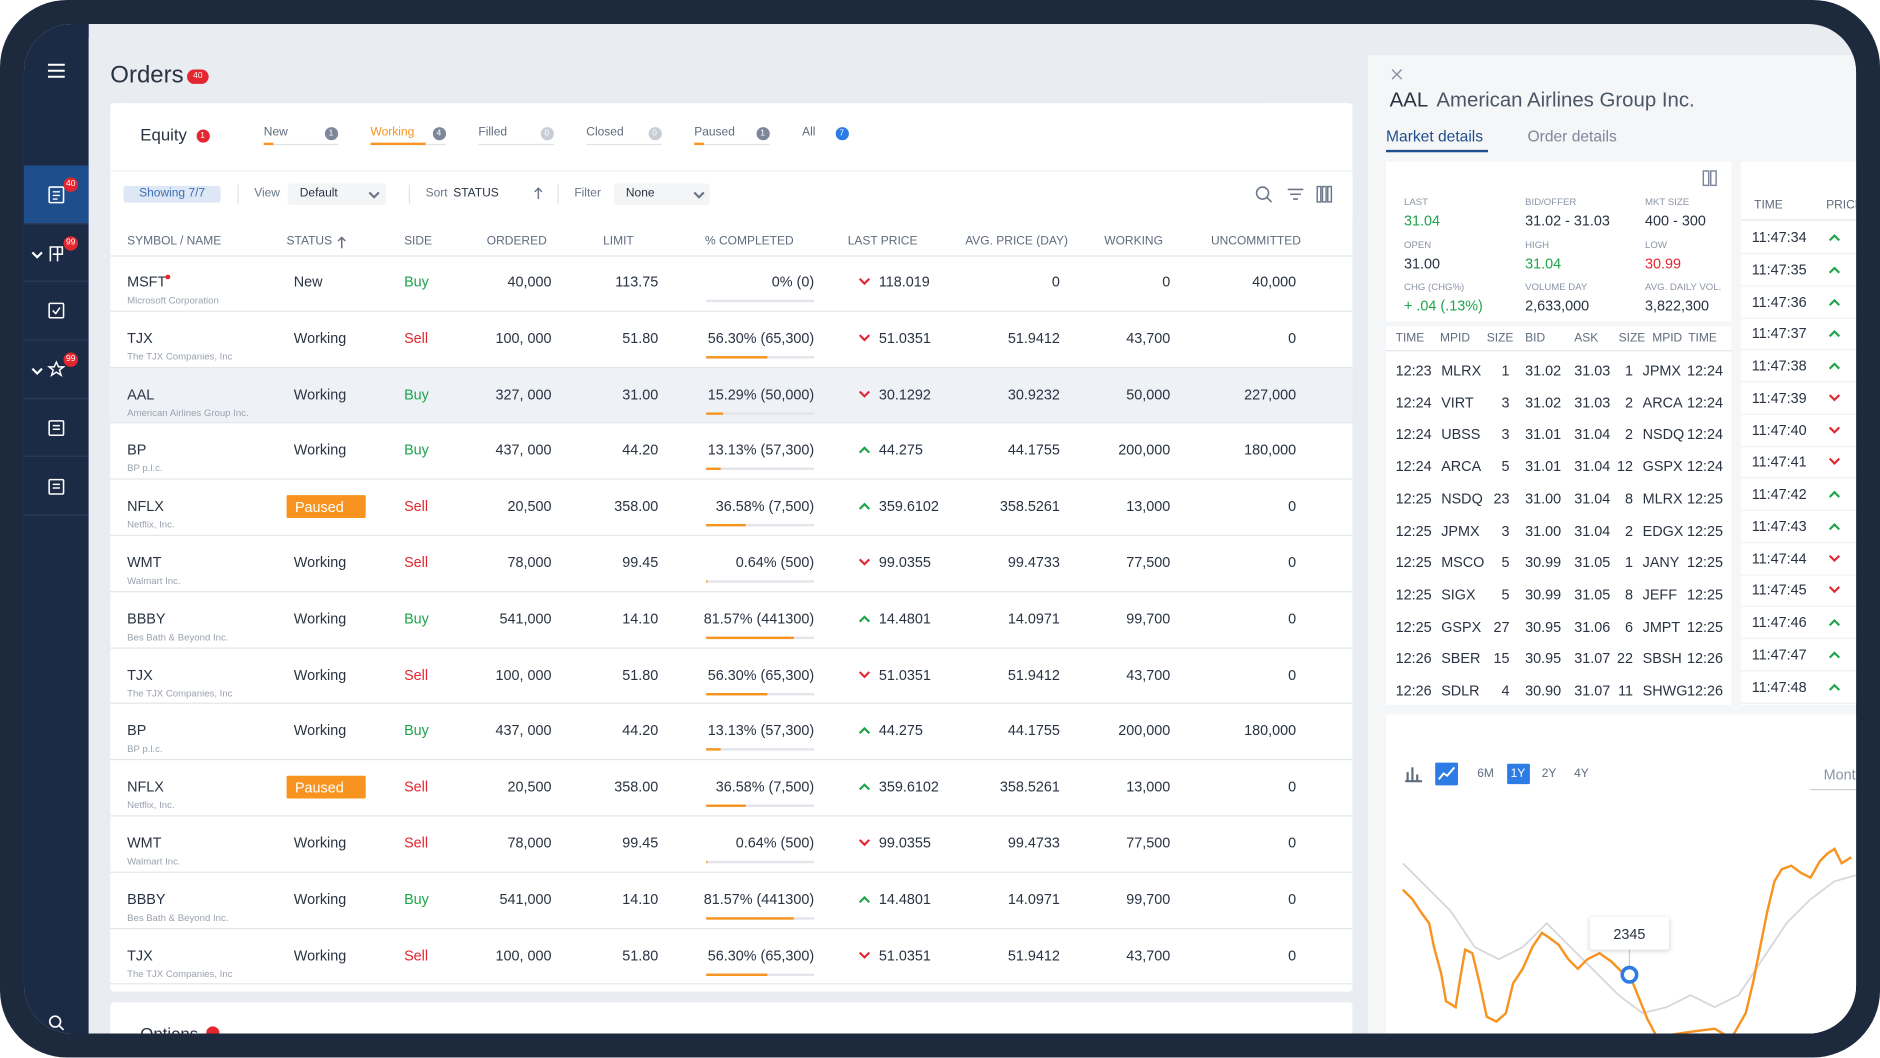 The height and width of the screenshot is (1058, 1880). I want to click on tab-label: All, so click(809, 132).